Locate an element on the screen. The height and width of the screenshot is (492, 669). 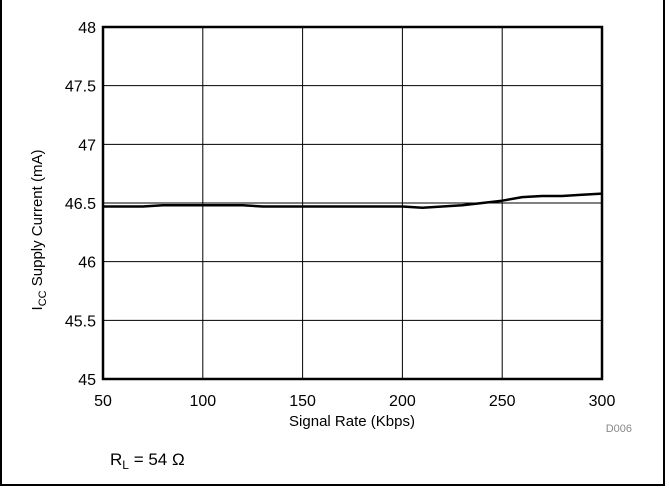
x-axis-label: Signal Rate (Kbps) is located at coordinates (352, 421).